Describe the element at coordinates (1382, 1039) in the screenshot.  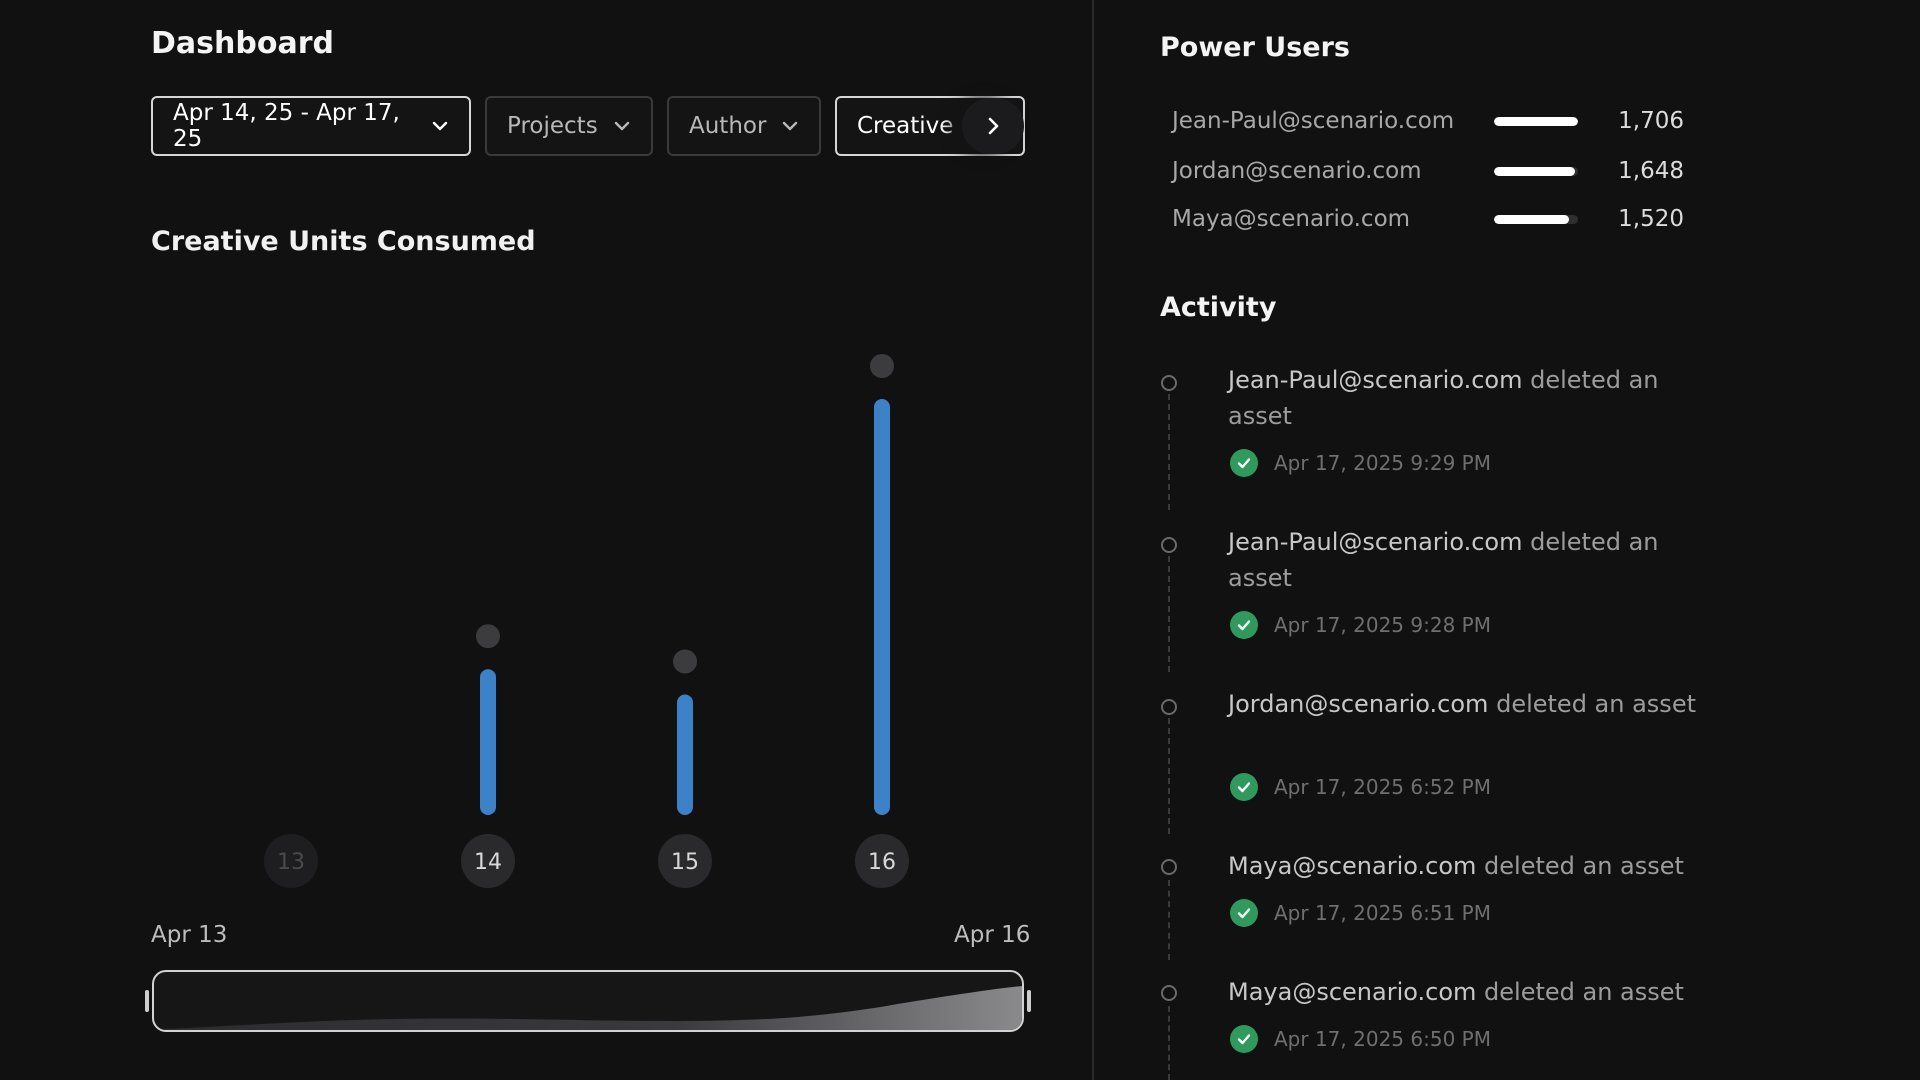
I see `activity-time: Apr 17, 2025 6:50 PM` at that location.